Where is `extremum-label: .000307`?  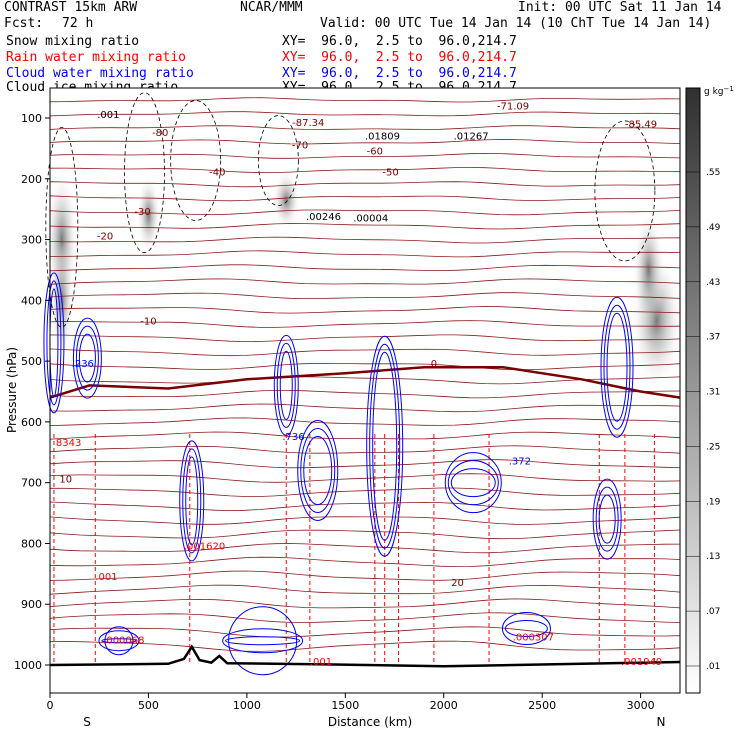
extremum-label: .000307 is located at coordinates (533, 638).